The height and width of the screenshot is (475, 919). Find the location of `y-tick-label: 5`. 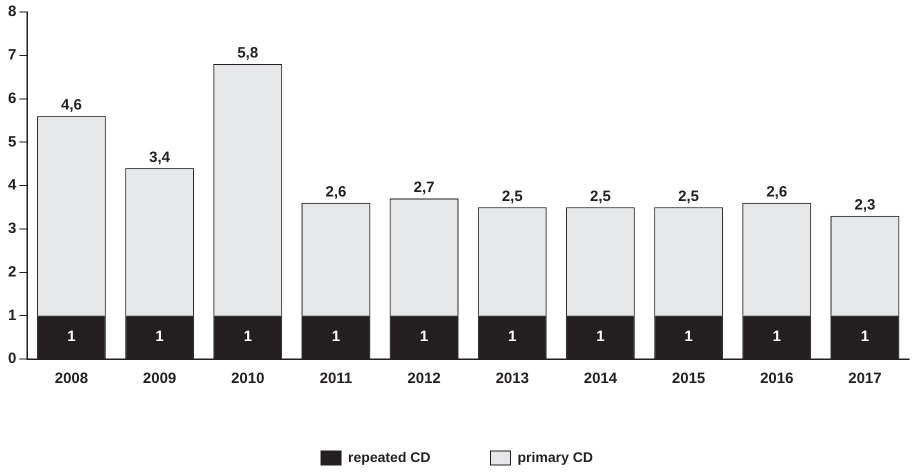

y-tick-label: 5 is located at coordinates (12, 141).